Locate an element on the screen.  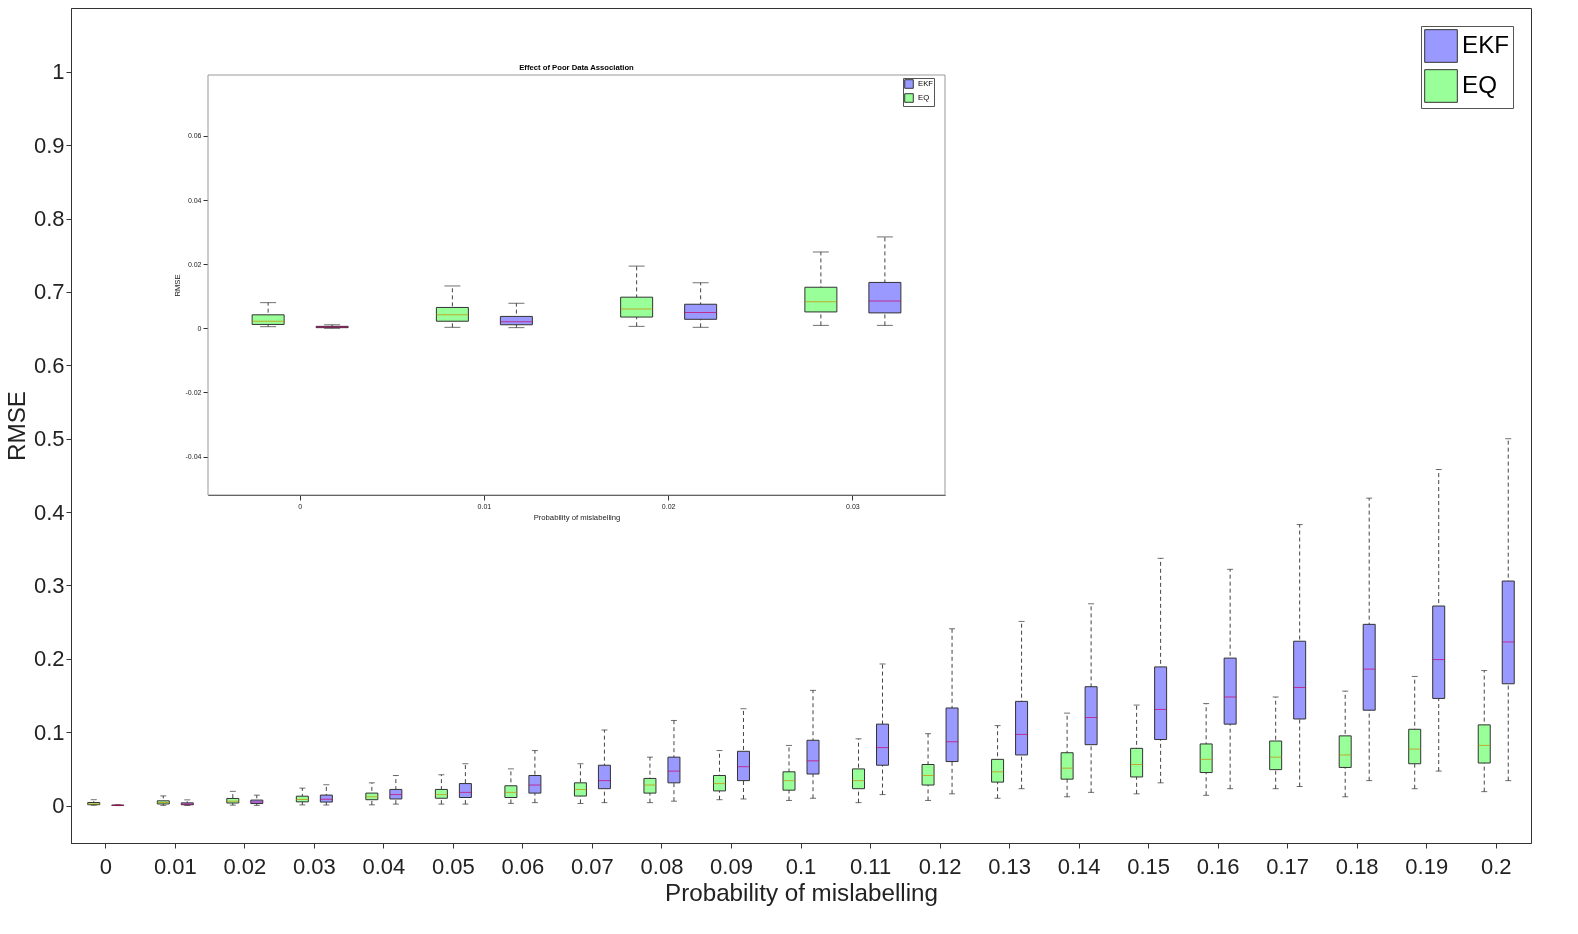
x-tick-label: 0.14 is located at coordinates (1079, 867).